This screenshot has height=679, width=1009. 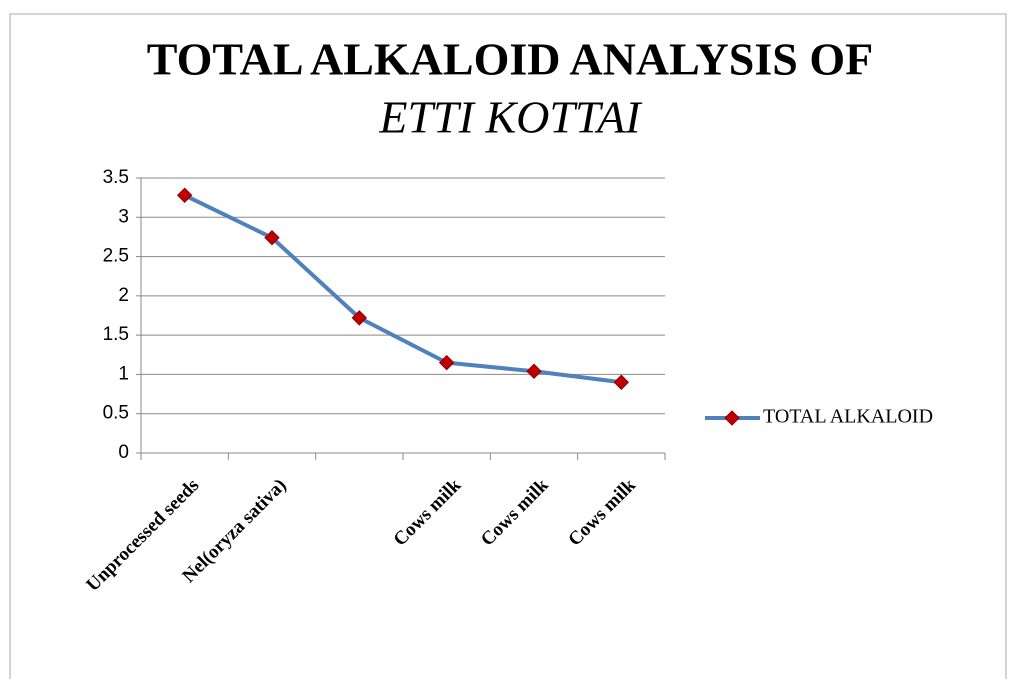 What do you see at coordinates (510, 117) in the screenshot?
I see `chart-subtitle: ETTI KOTTAI` at bounding box center [510, 117].